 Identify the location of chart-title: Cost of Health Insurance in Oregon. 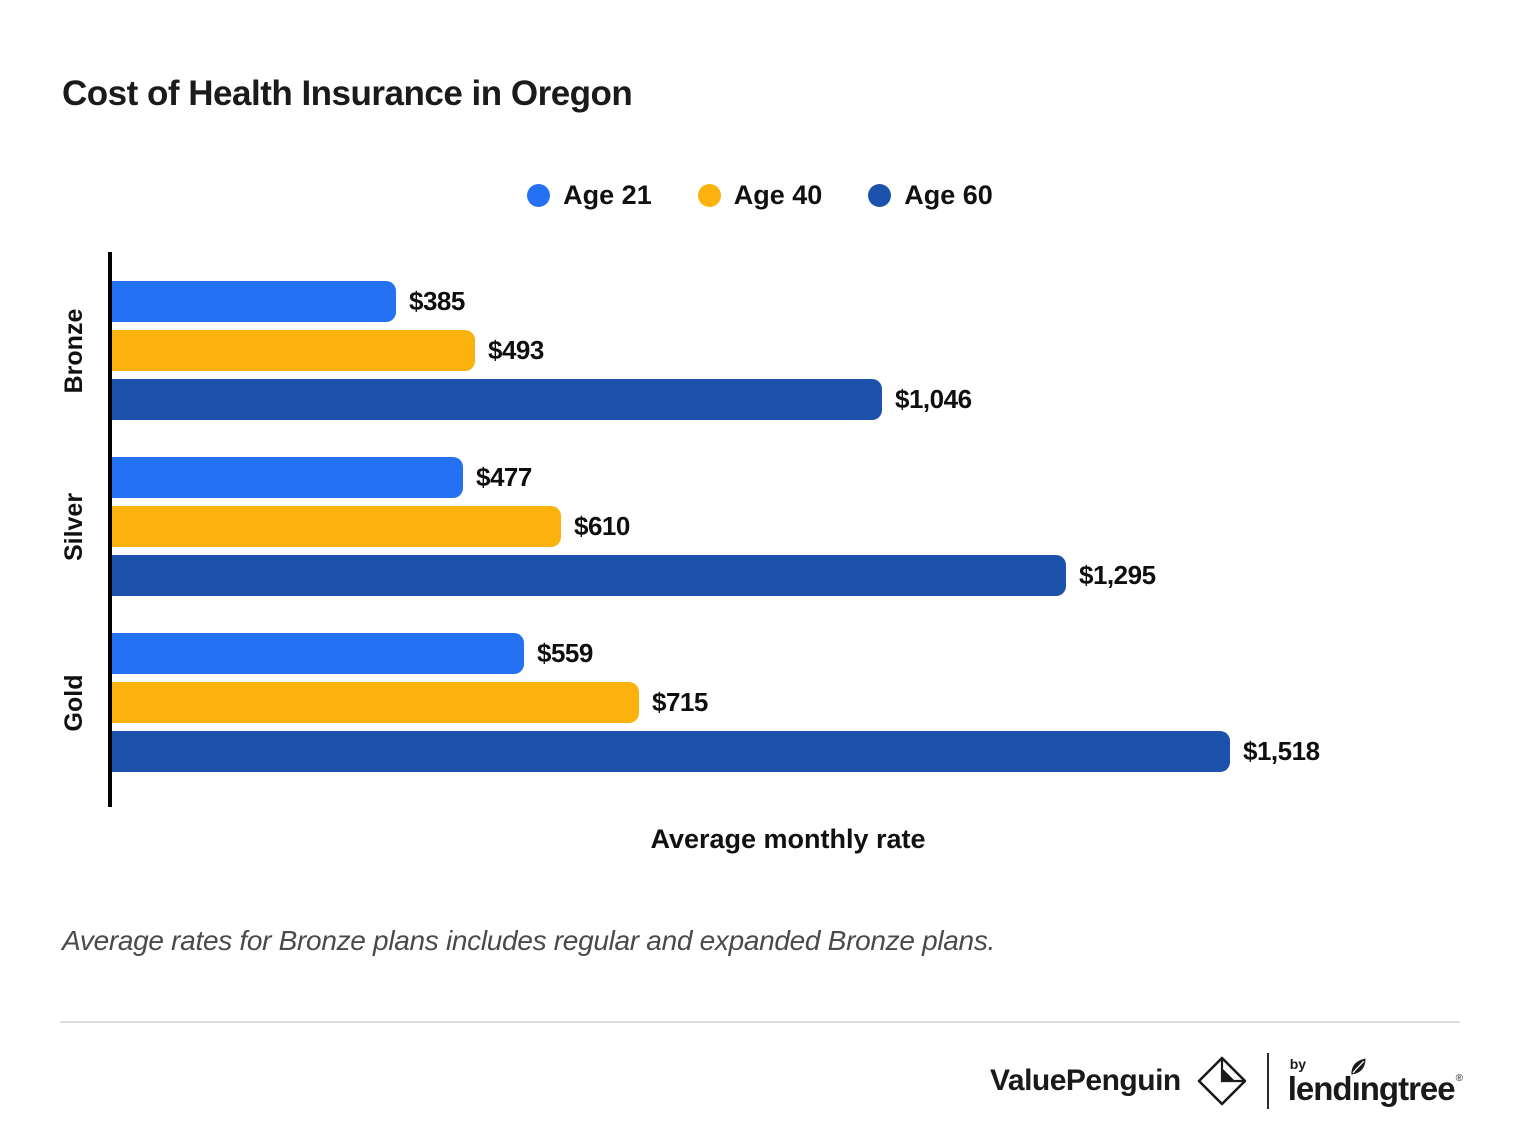
(347, 93).